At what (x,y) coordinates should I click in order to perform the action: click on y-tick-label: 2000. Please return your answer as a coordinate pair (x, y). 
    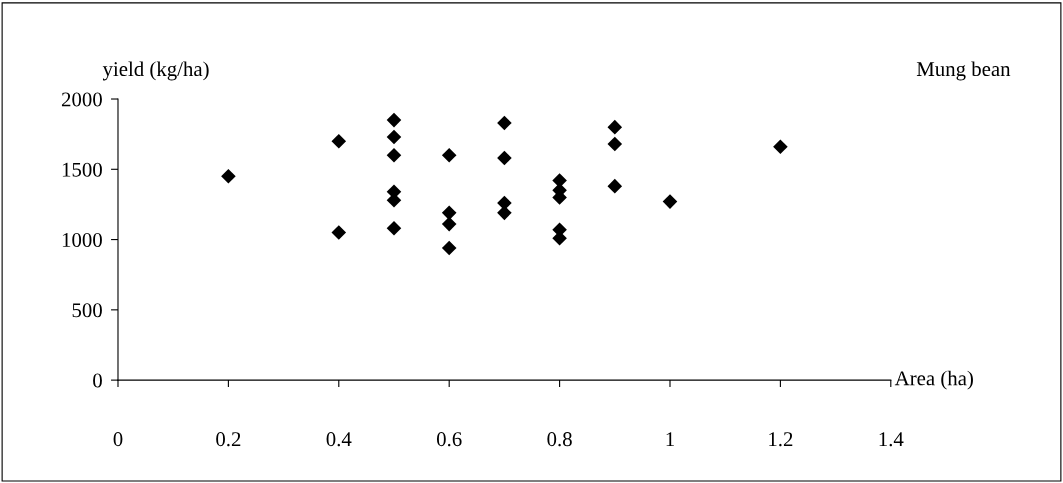
    Looking at the image, I should click on (81, 99).